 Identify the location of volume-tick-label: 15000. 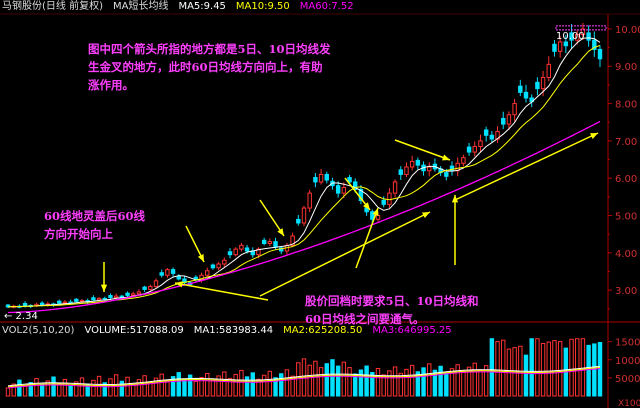
(627, 343).